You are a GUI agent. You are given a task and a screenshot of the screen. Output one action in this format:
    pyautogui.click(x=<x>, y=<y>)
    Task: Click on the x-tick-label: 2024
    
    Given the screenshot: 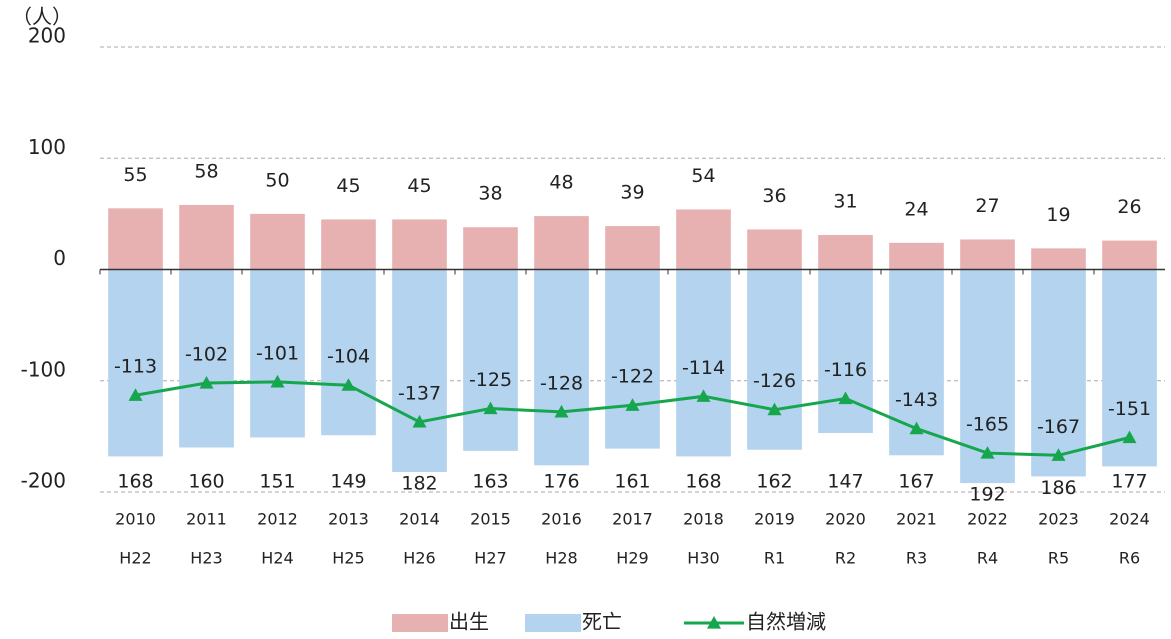 What is the action you would take?
    pyautogui.click(x=1129, y=519)
    